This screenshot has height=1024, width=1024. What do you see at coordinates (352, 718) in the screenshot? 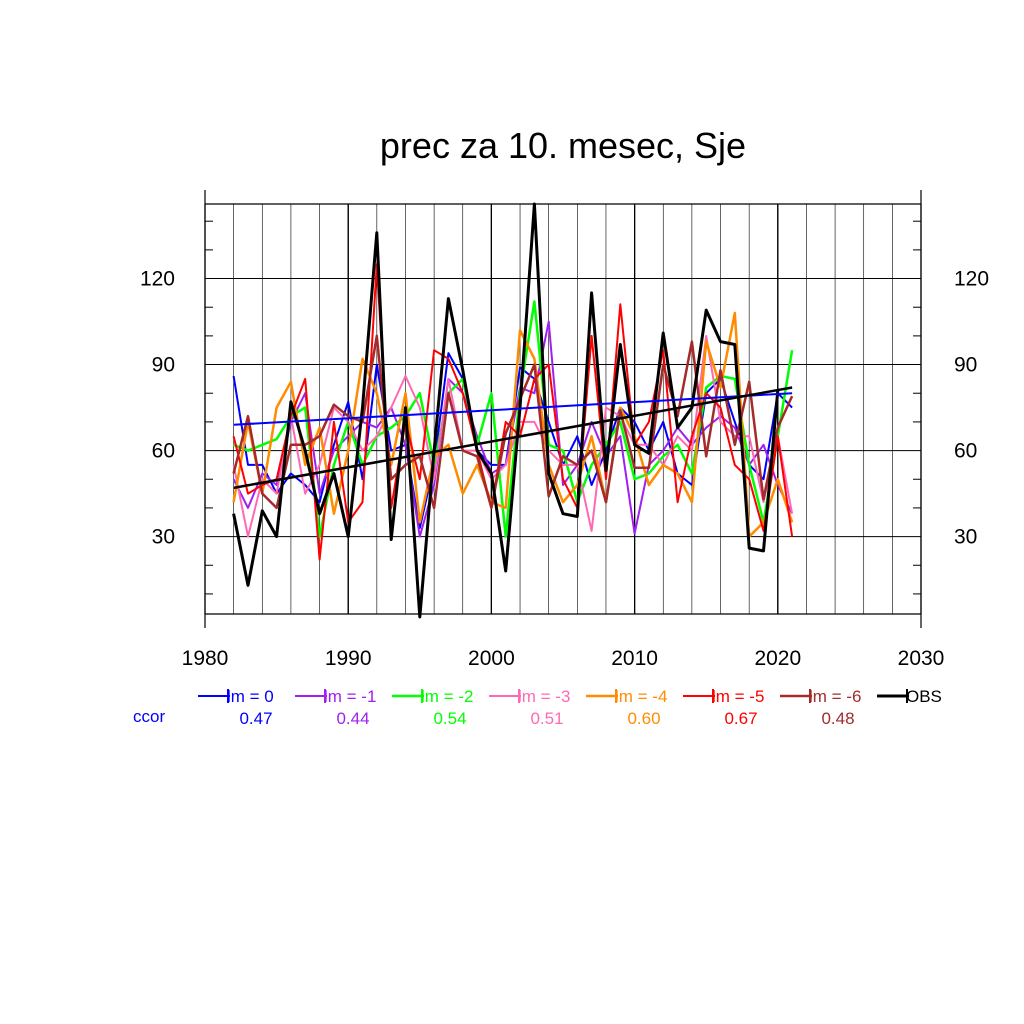
I see `legend-ccor: 0.44` at bounding box center [352, 718].